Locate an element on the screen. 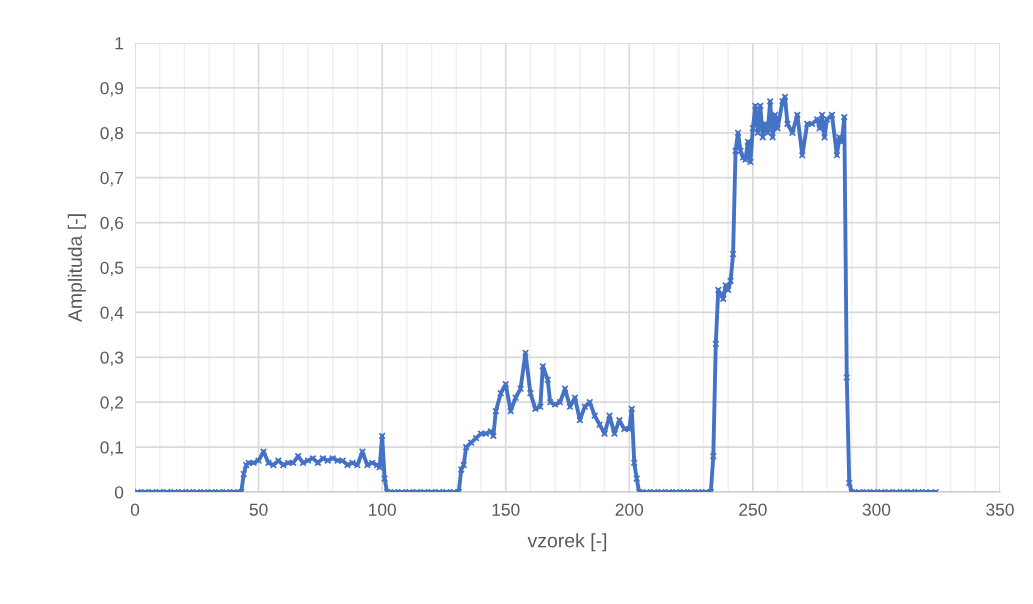  y-tick-label: 0,4 is located at coordinates (112, 313).